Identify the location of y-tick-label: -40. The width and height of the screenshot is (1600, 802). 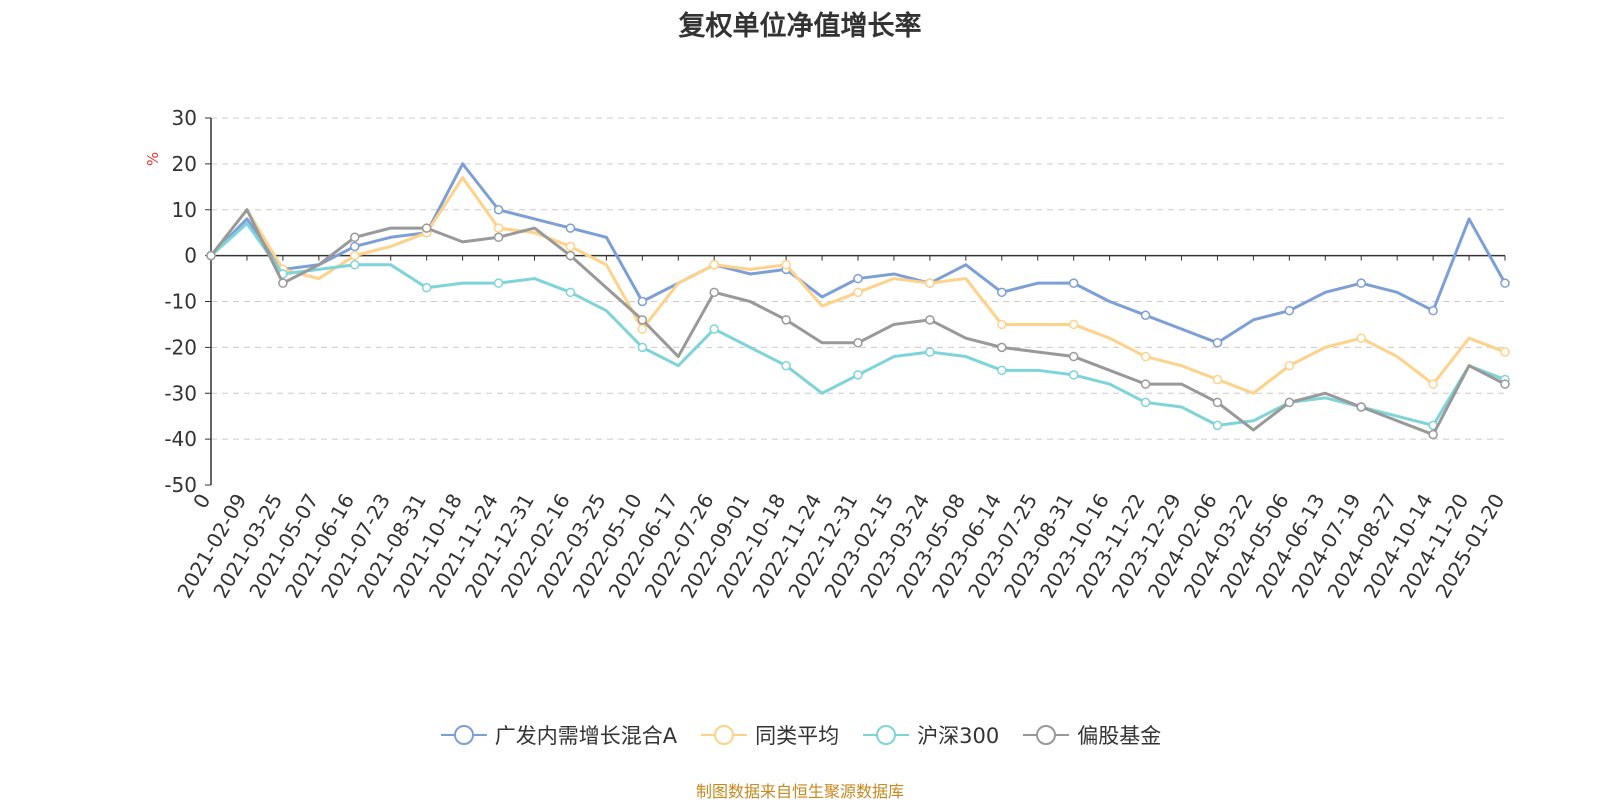
(180, 439).